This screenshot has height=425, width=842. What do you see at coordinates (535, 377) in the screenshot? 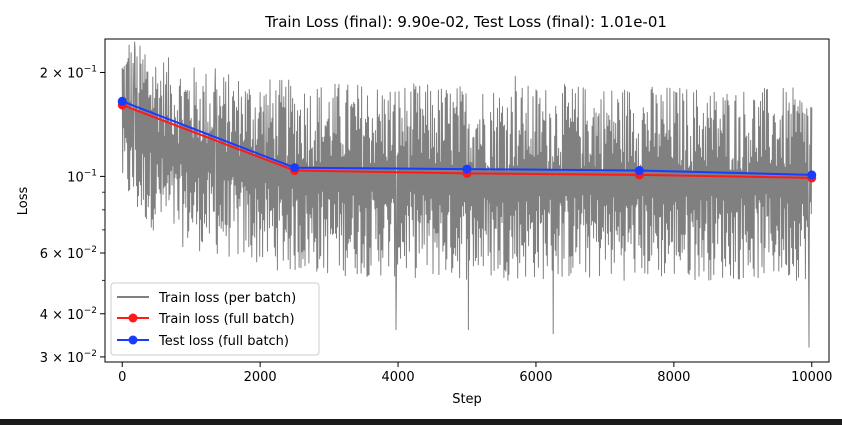
I see `x-tick-label: 6000` at bounding box center [535, 377].